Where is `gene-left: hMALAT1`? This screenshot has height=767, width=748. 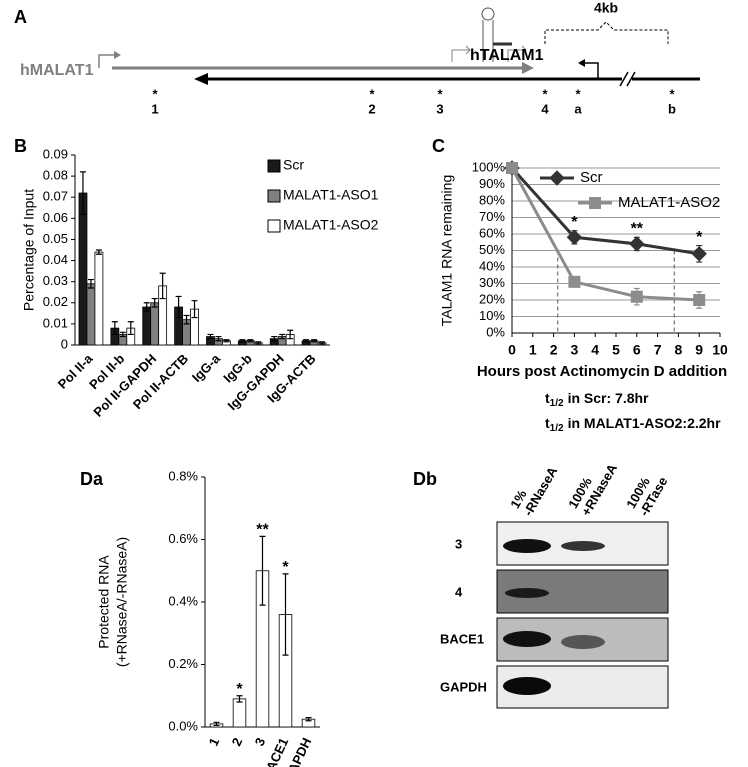
gene-left: hMALAT1 is located at coordinates (57, 70).